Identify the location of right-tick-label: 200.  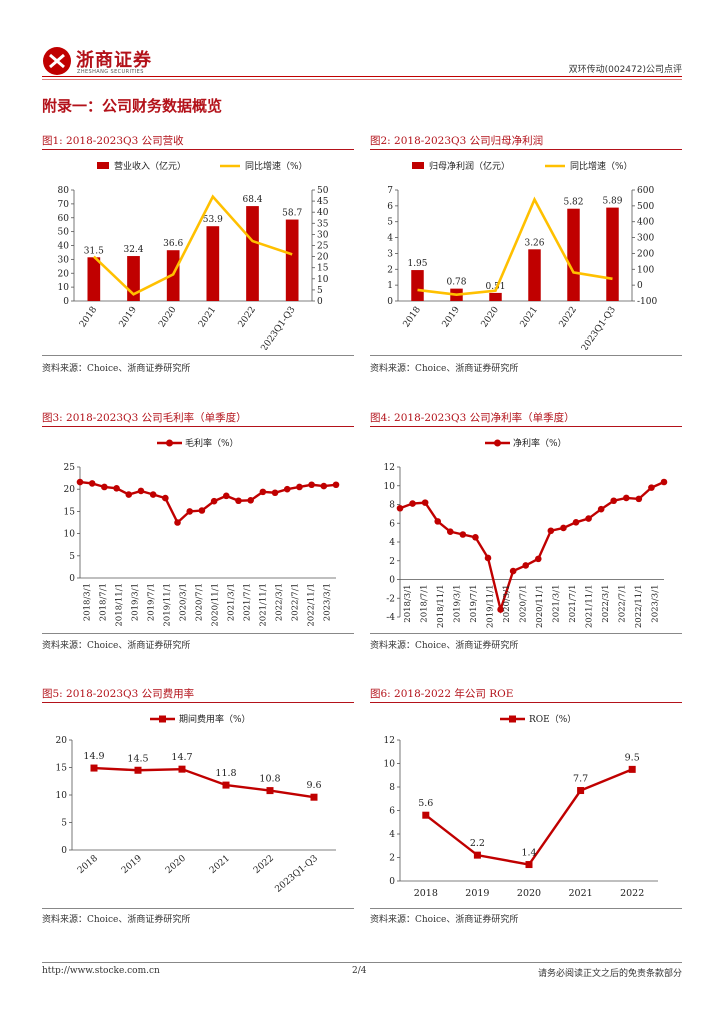
(645, 254).